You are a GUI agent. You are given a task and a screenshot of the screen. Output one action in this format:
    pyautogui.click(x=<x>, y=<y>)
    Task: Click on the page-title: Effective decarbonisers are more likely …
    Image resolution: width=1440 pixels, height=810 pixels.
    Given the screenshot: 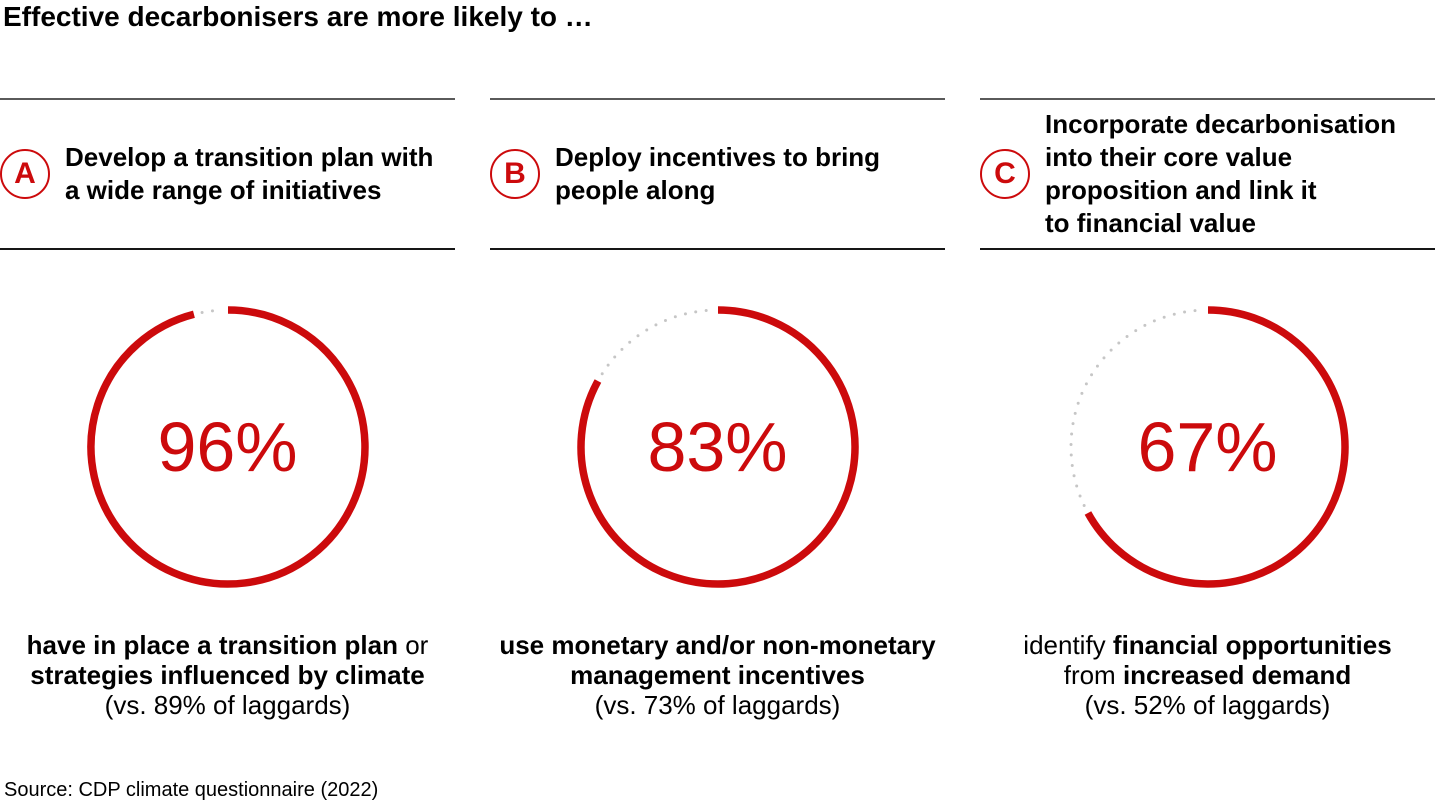 What is the action you would take?
    pyautogui.click(x=298, y=16)
    